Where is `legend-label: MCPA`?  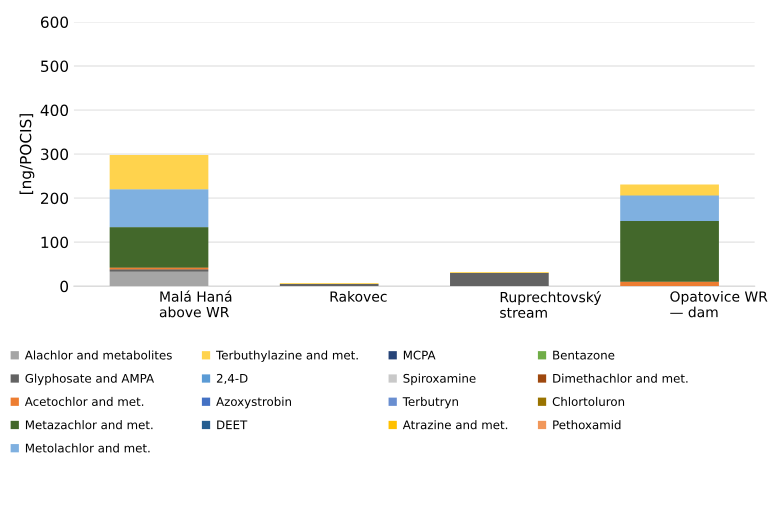 legend-label: MCPA is located at coordinates (420, 355).